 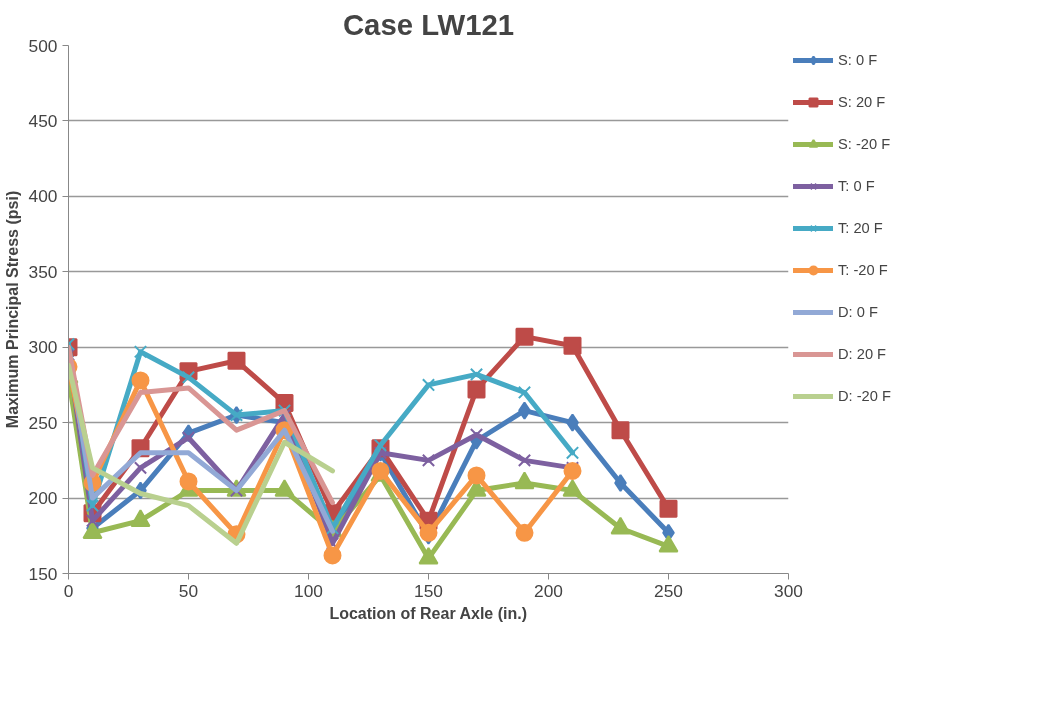 I want to click on chart-title: Case LW121, so click(x=428, y=24).